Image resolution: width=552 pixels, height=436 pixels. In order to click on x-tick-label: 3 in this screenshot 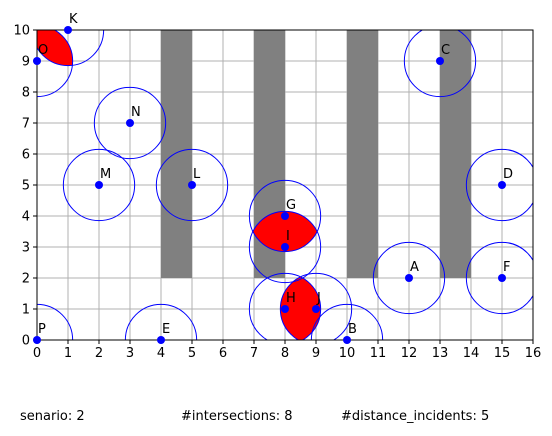, I will do `click(130, 353)`.